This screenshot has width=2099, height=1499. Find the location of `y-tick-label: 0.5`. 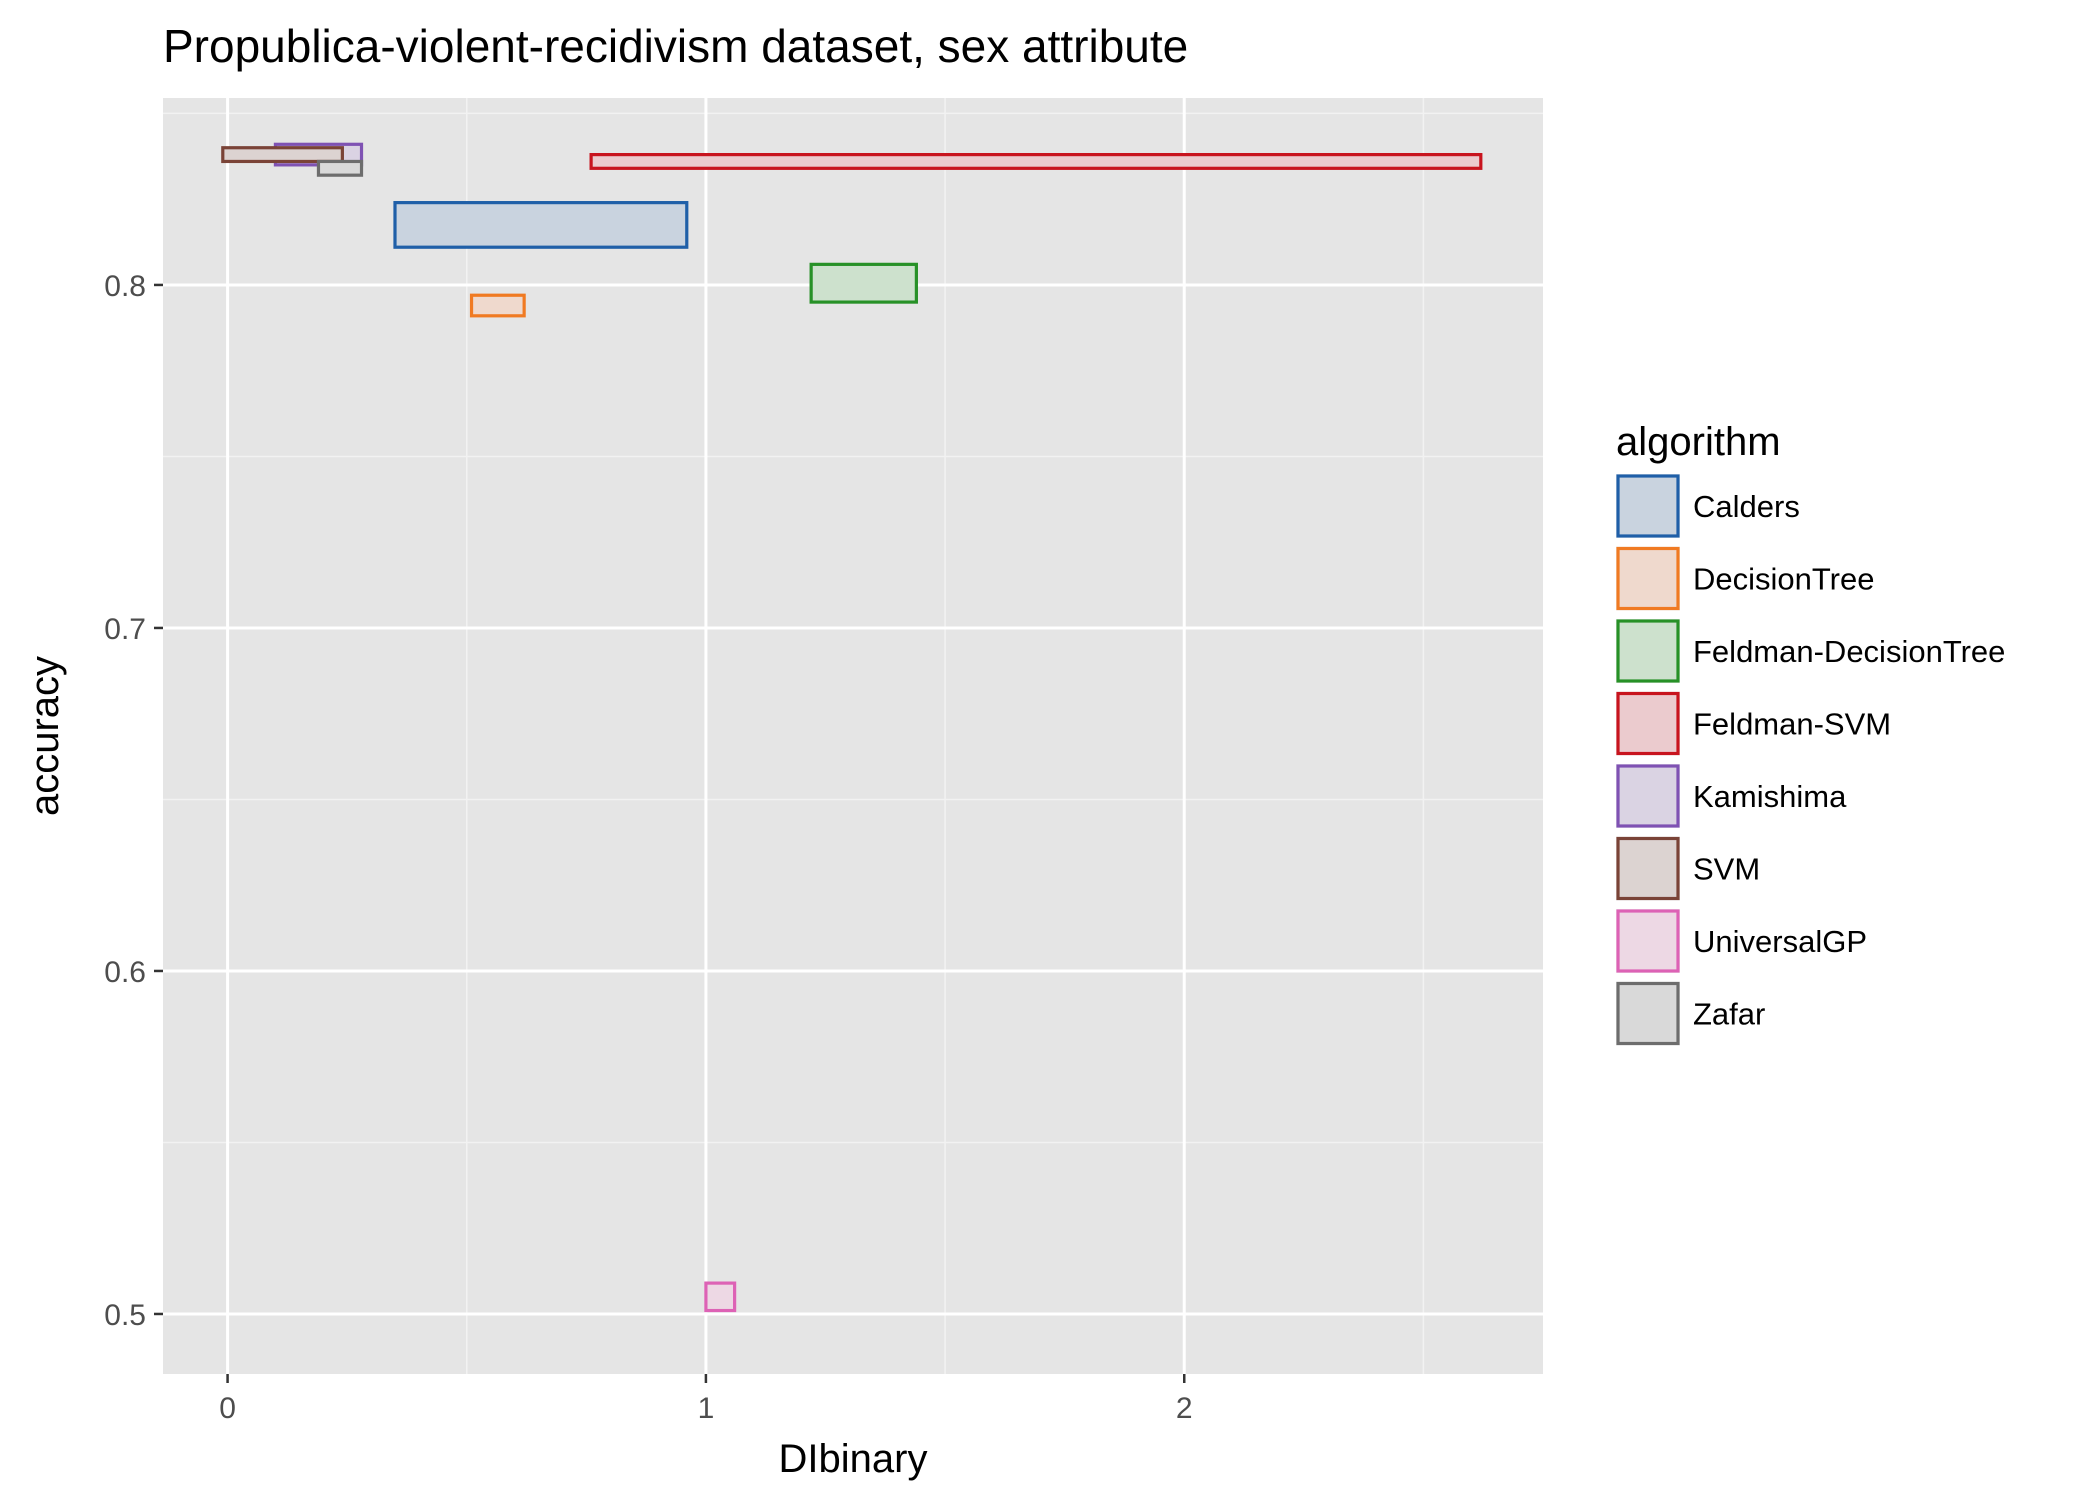

y-tick-label: 0.5 is located at coordinates (125, 1315).